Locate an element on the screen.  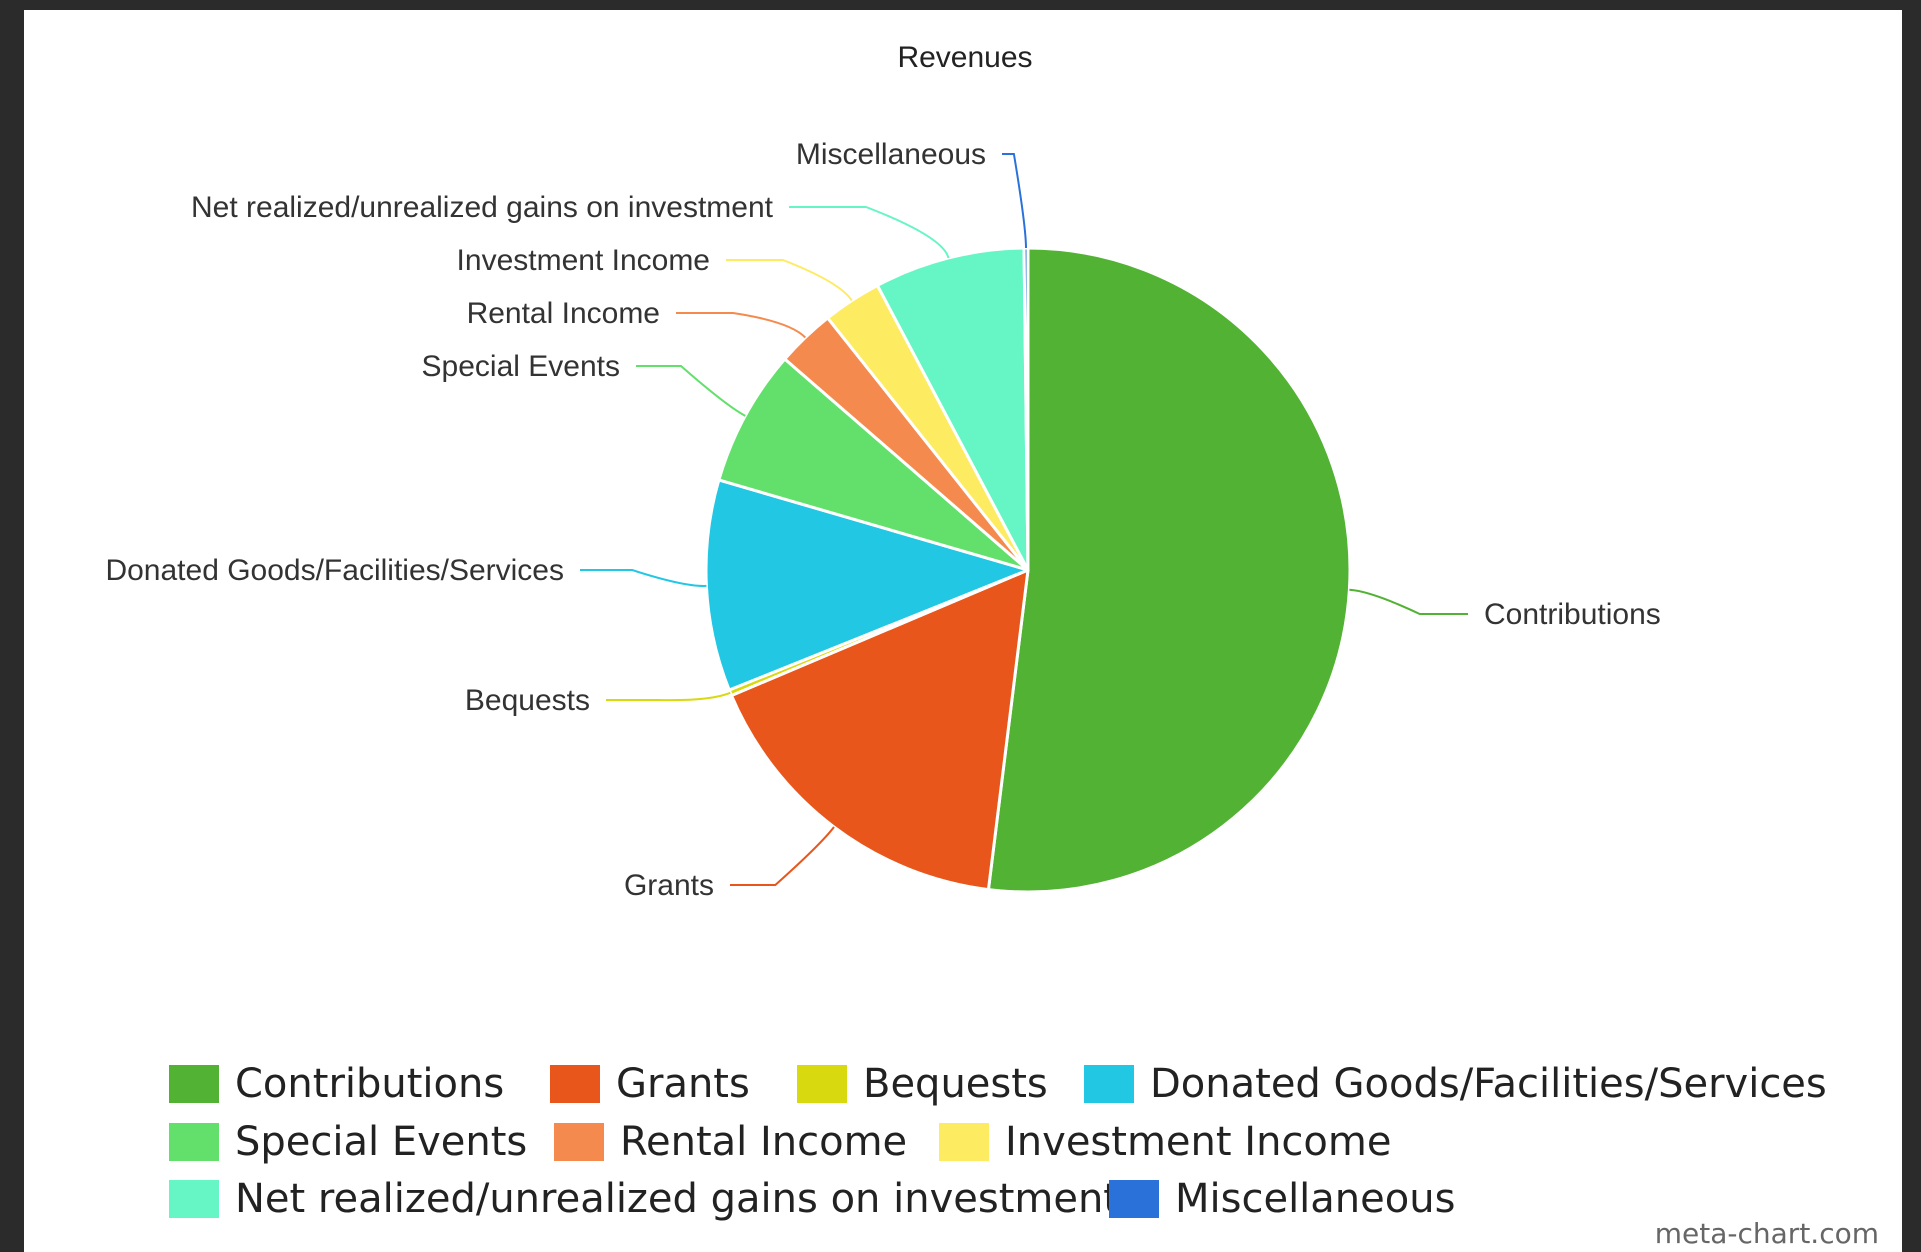
legend-item-bequests: Bequests is located at coordinates (922, 1084).